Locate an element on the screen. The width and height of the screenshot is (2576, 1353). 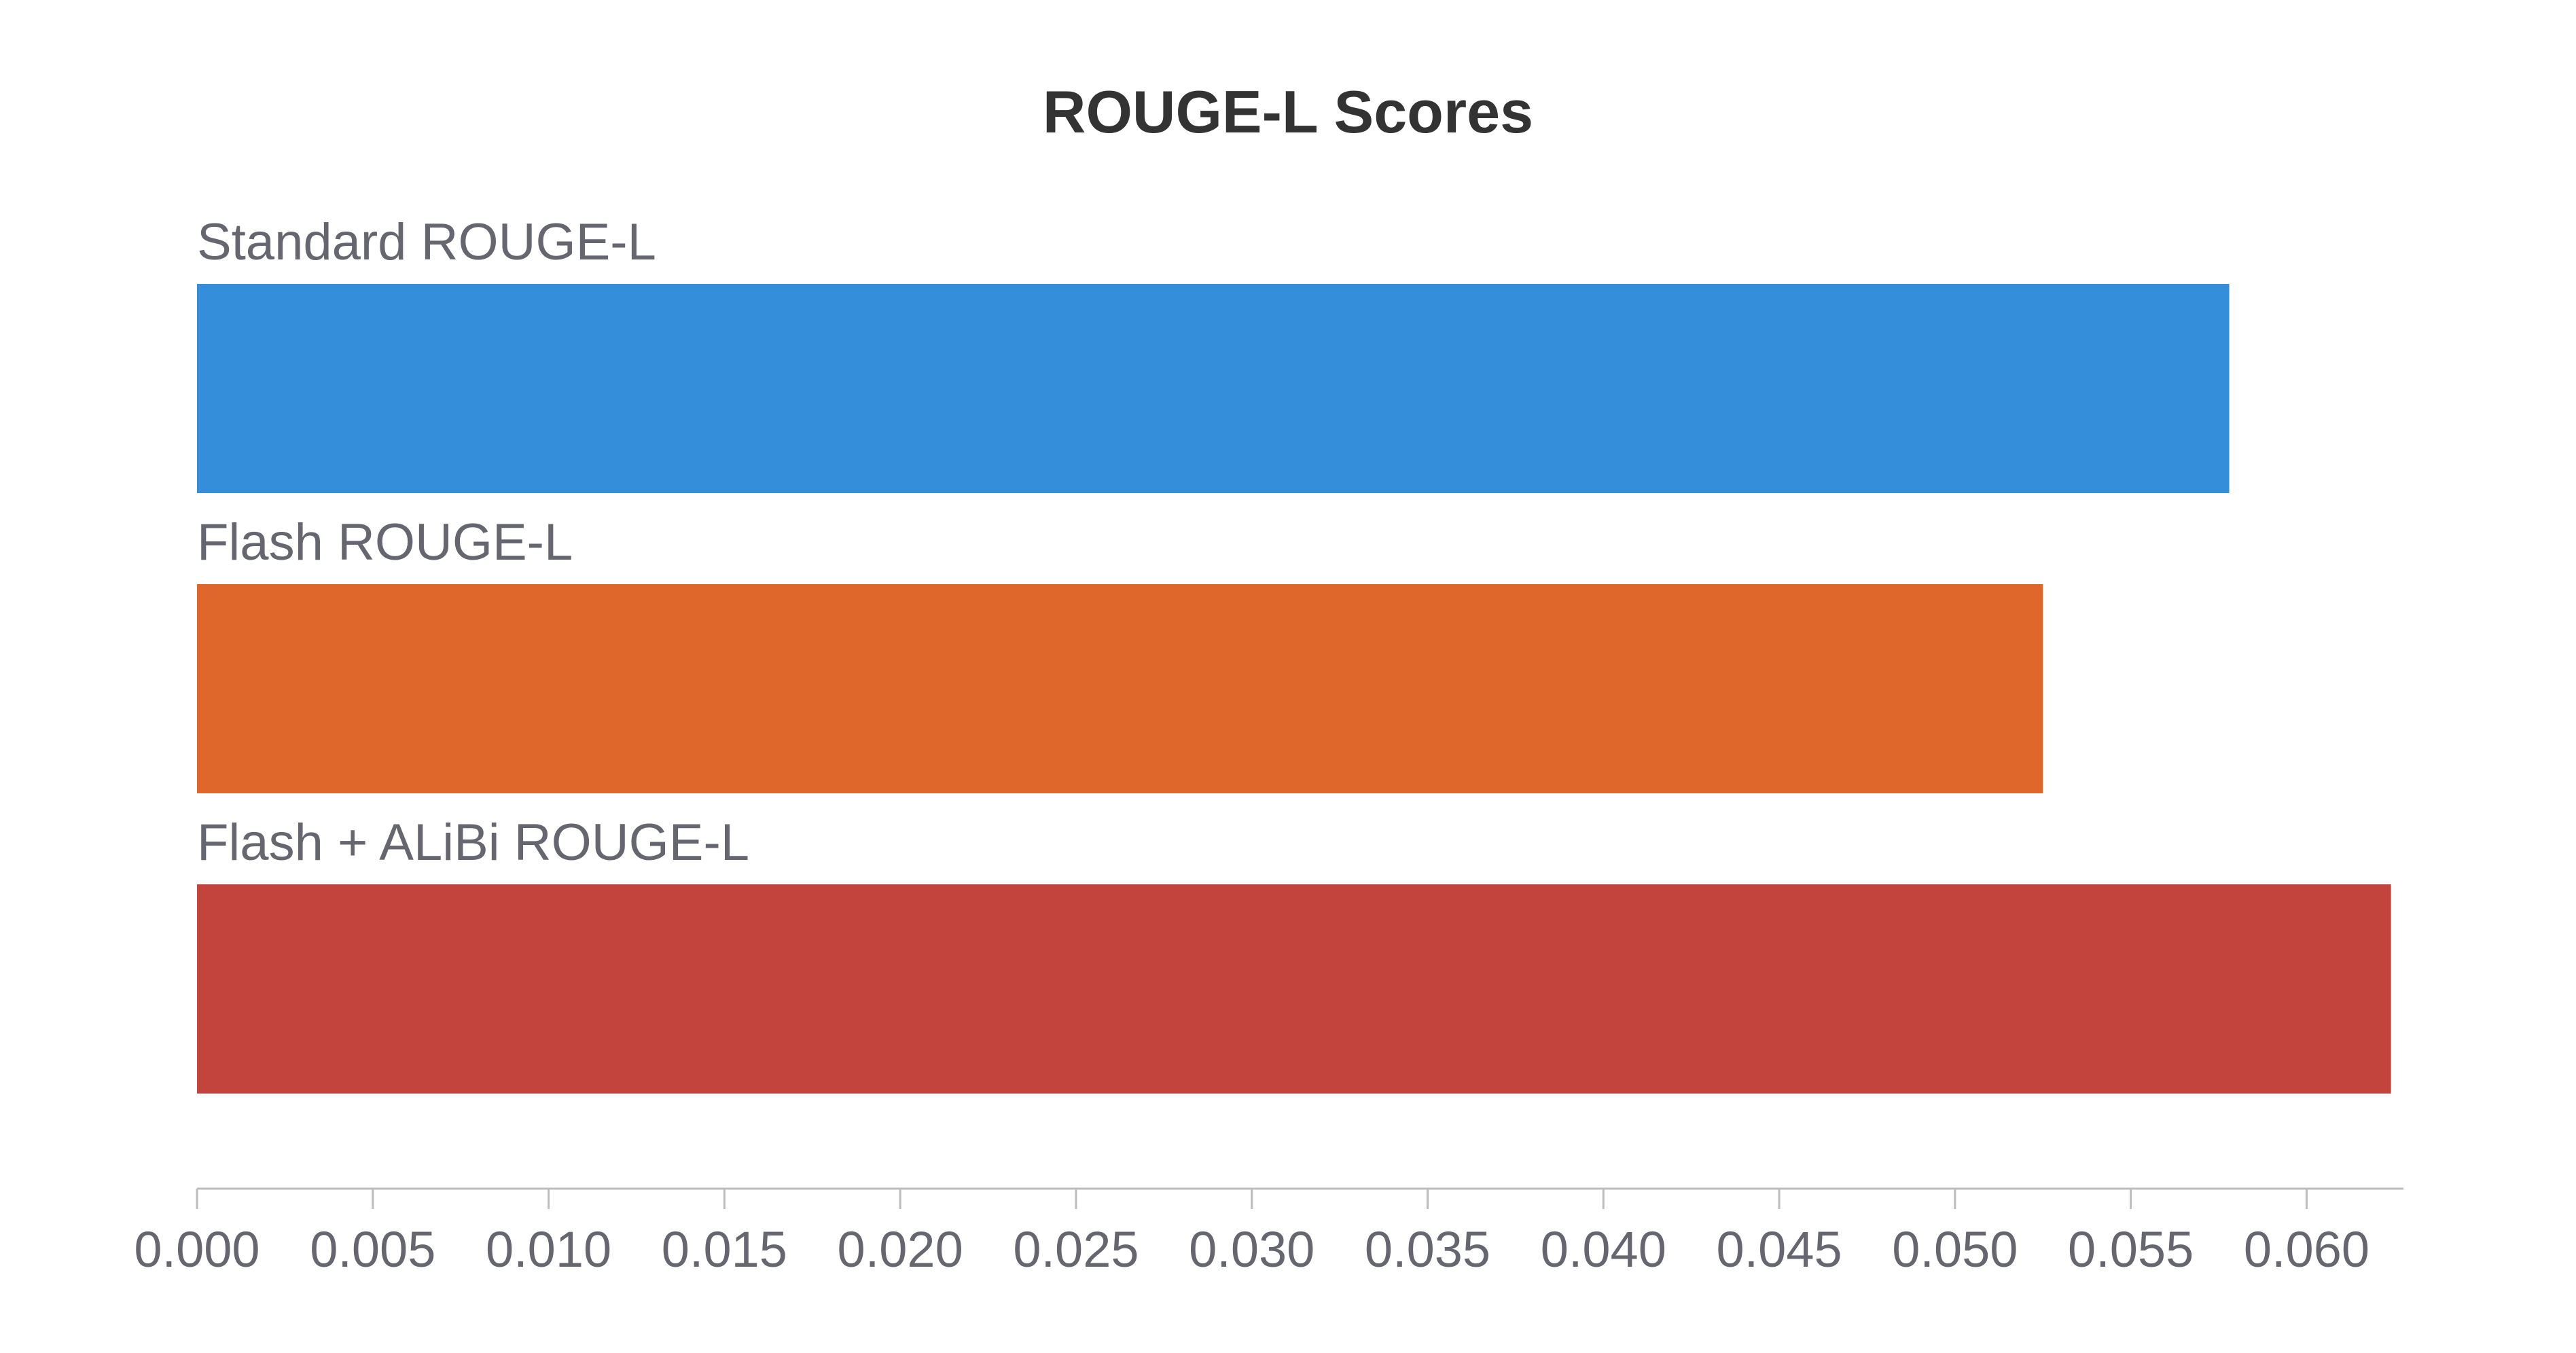
x-tick-label: 0.030 is located at coordinates (1251, 1249).